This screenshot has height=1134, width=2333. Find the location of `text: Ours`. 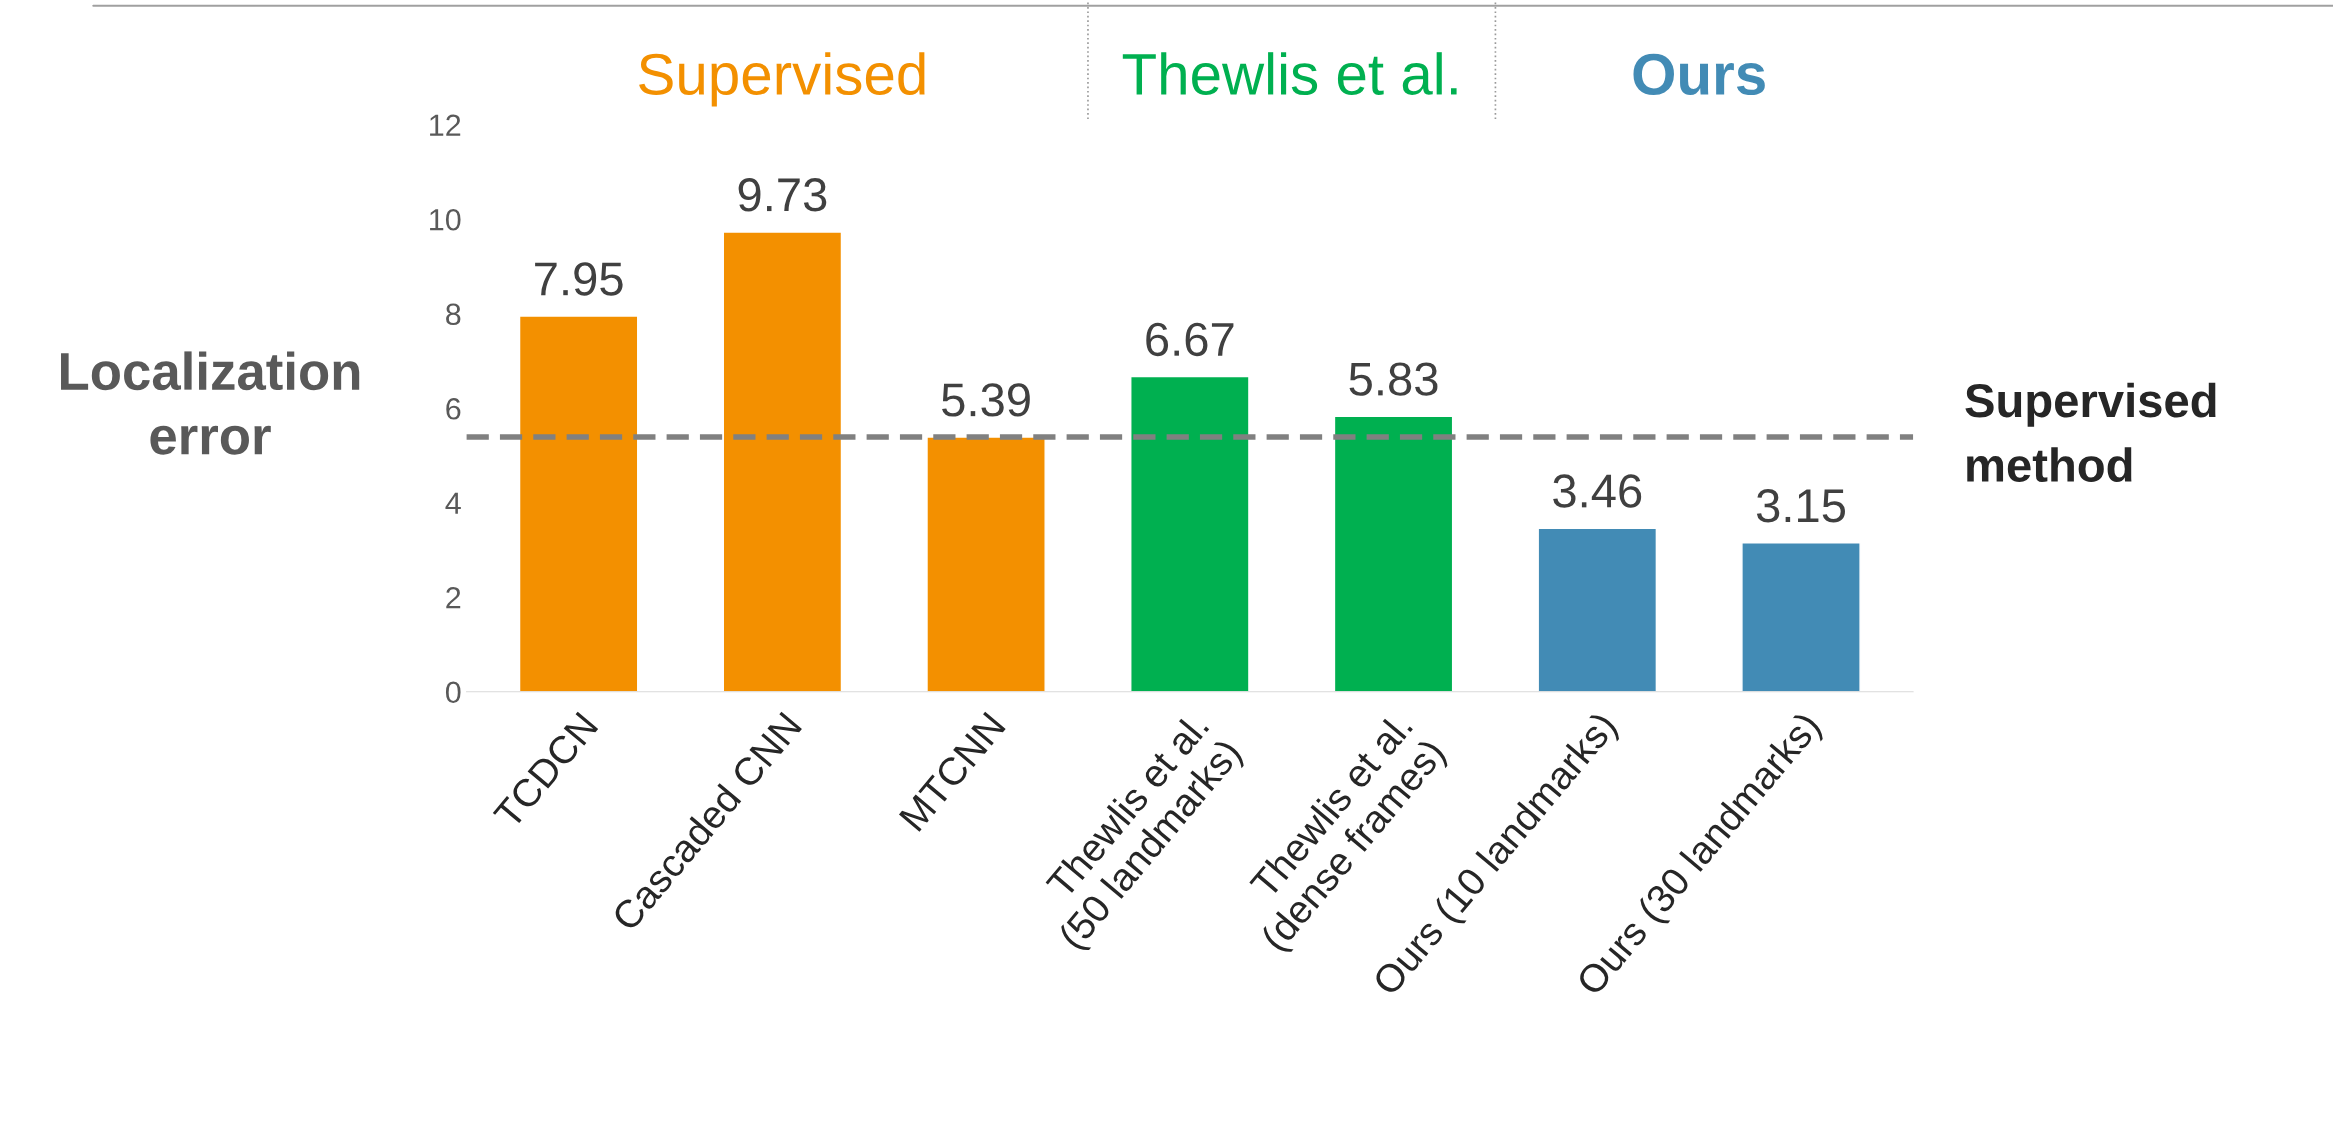

text: Ours is located at coordinates (1699, 74).